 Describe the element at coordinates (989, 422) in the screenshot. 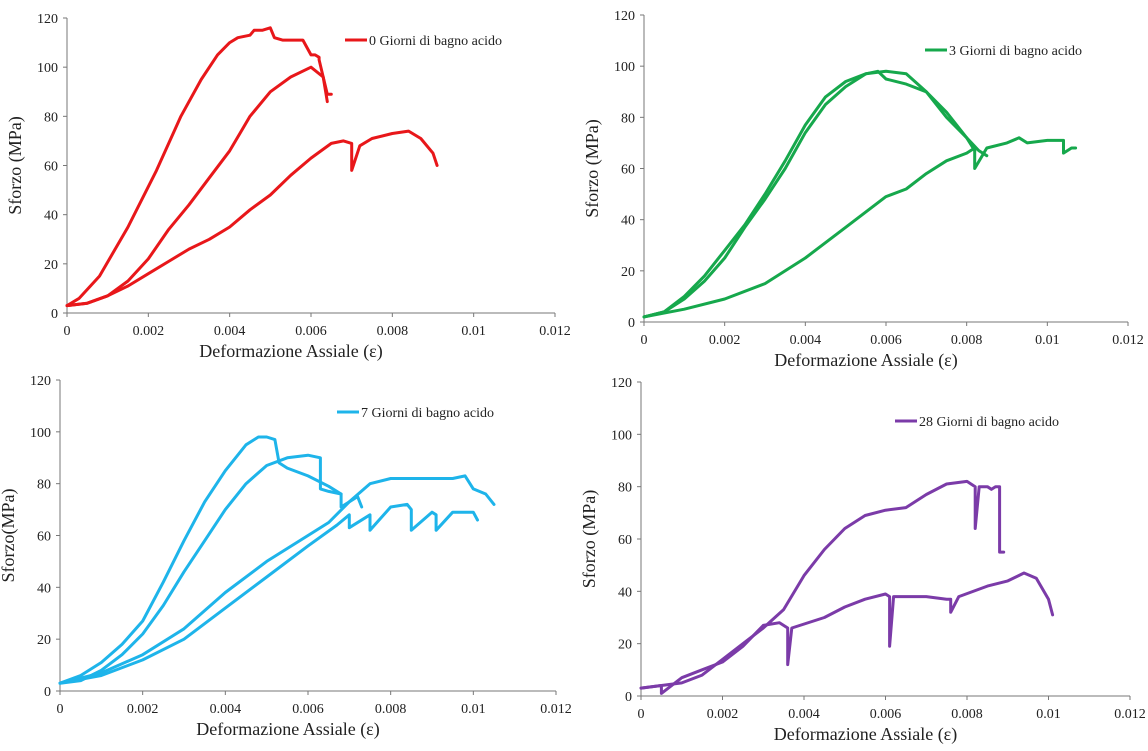

I see `legend-label: 28 Giorni di bagno acido` at that location.